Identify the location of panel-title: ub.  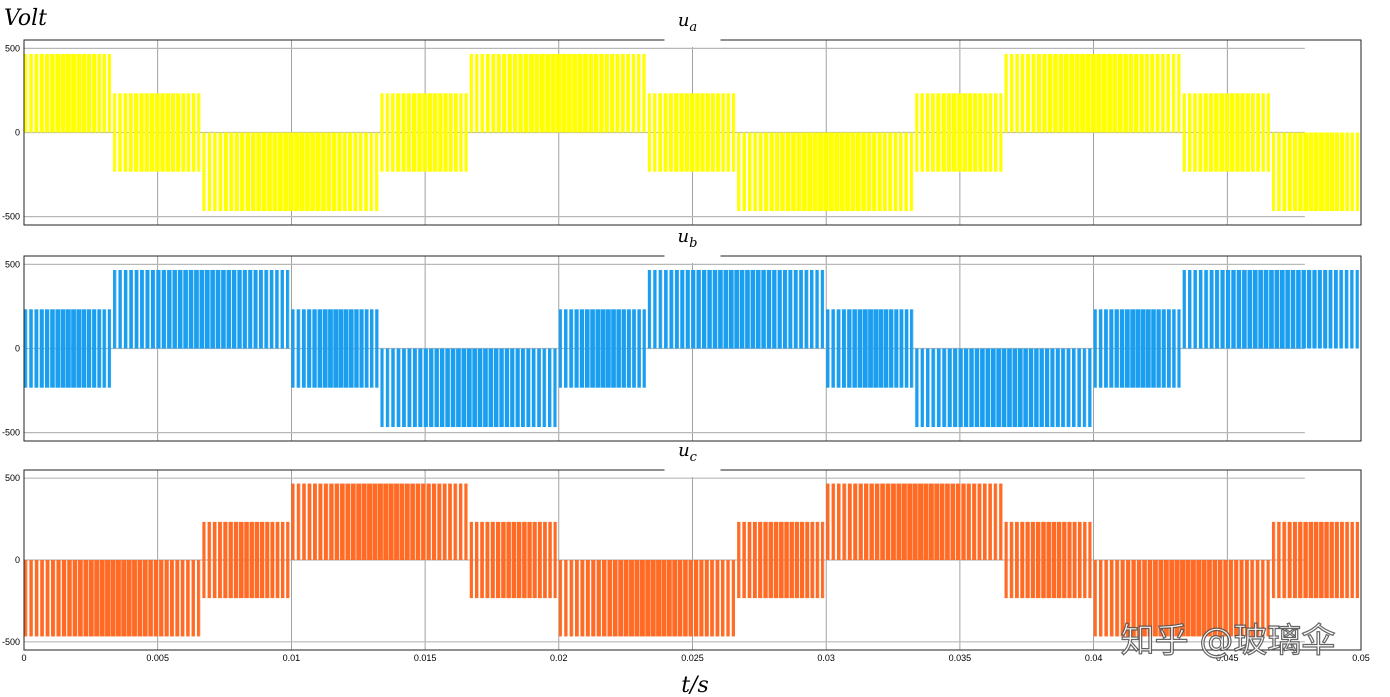
(688, 238).